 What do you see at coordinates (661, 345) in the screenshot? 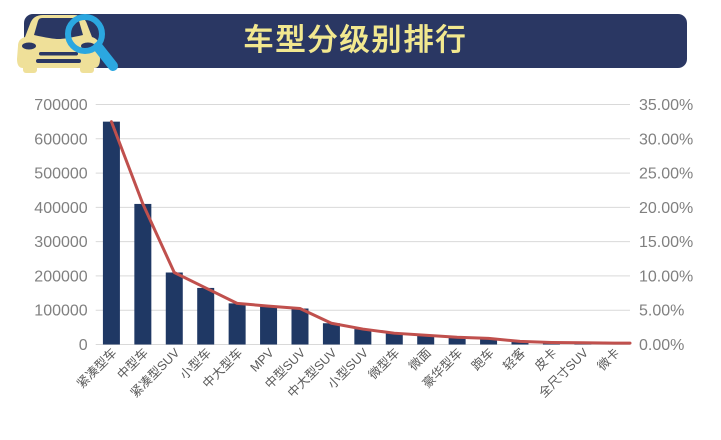
I see `y-axis-tick-right: 0.00%` at bounding box center [661, 345].